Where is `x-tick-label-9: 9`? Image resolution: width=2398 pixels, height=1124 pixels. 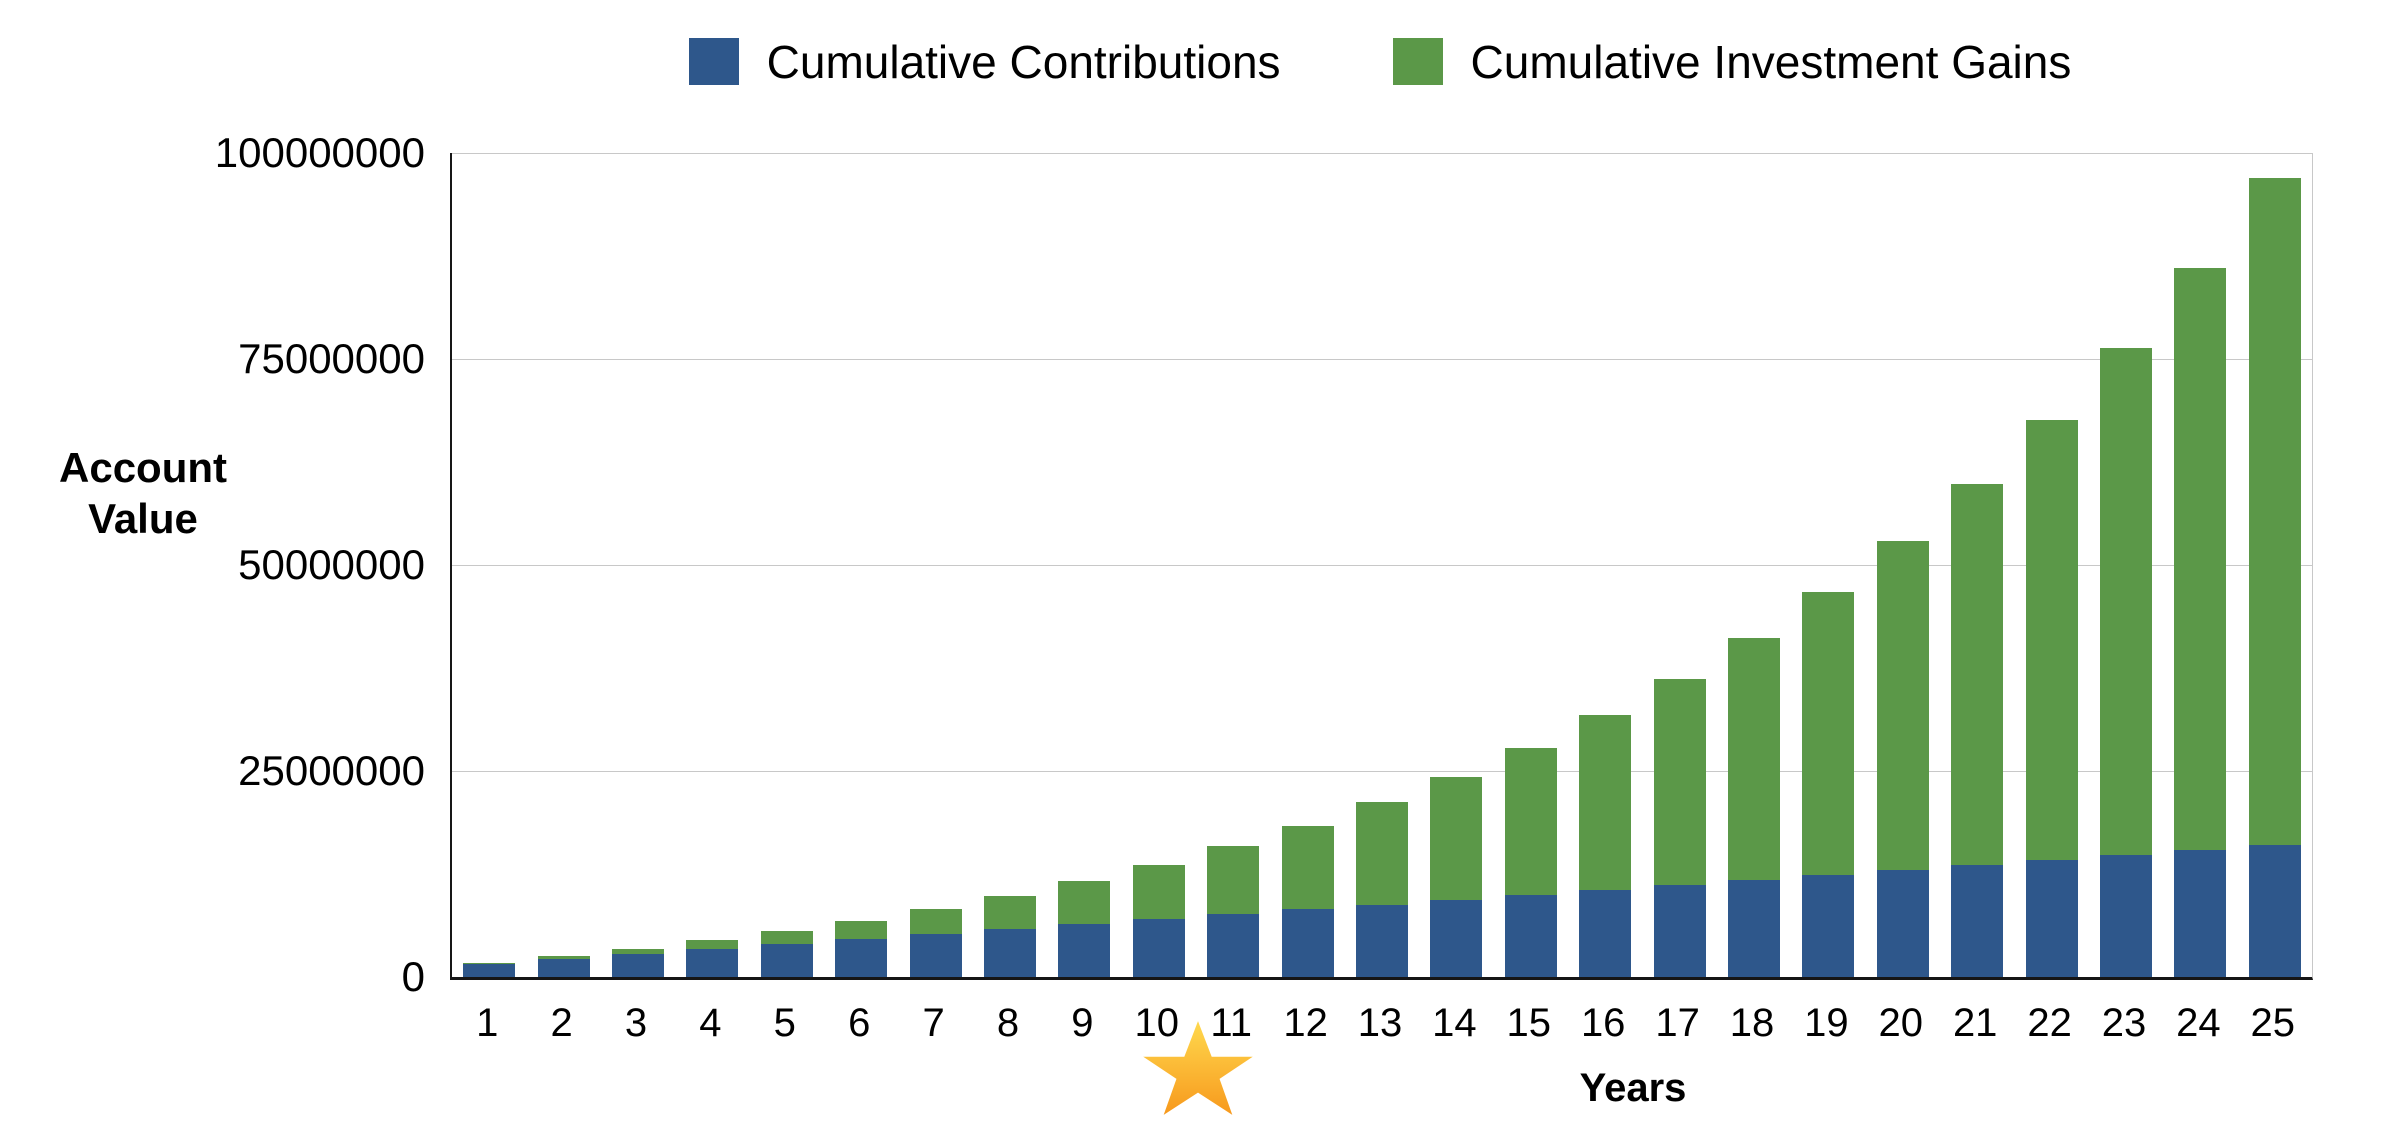 x-tick-label-9: 9 is located at coordinates (1082, 1023).